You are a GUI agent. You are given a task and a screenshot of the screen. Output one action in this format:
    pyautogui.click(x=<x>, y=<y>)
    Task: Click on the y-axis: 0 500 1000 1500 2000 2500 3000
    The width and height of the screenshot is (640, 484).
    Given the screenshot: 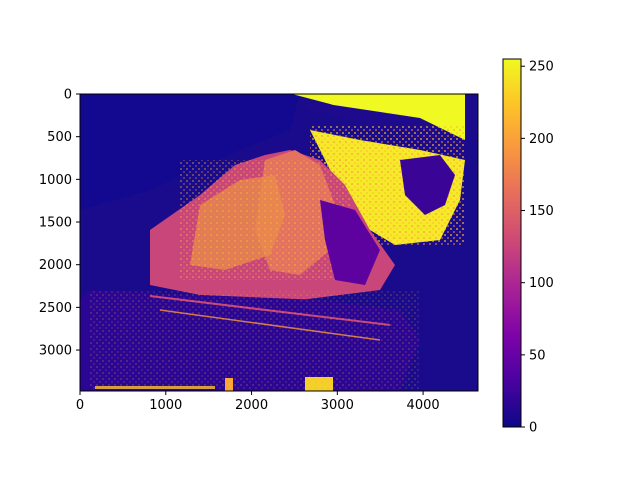 What is the action you would take?
    pyautogui.click(x=59, y=223)
    